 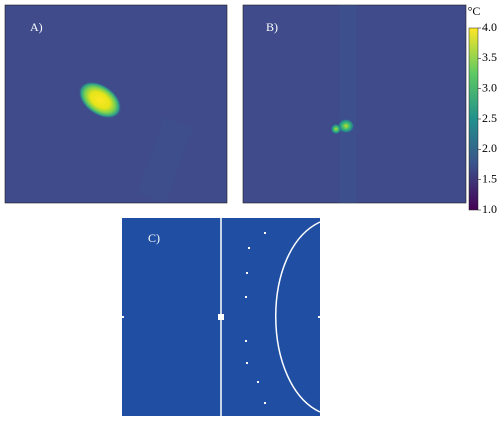 What do you see at coordinates (489, 118) in the screenshot?
I see `colorbar-tick-label: 2.5` at bounding box center [489, 118].